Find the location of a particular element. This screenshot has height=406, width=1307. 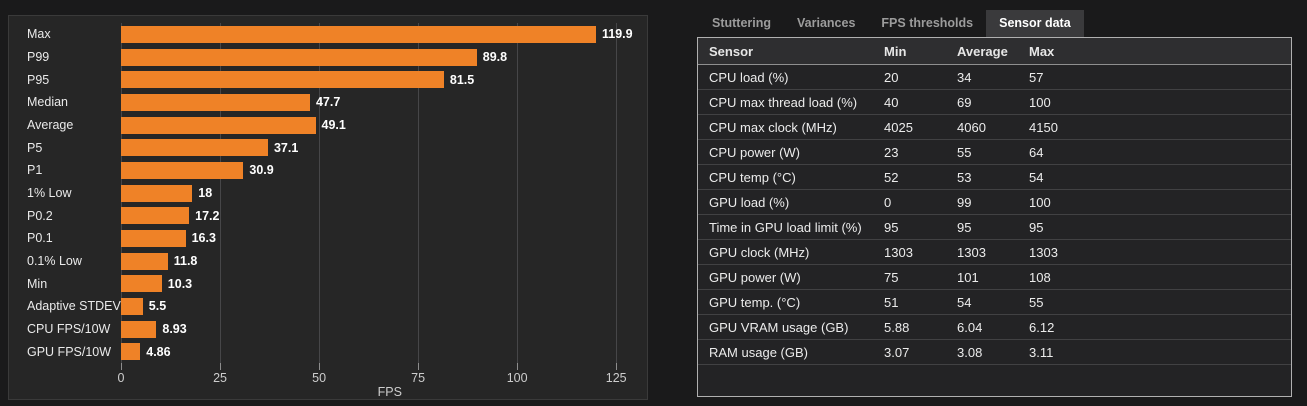

bar-value-label: 16.3 is located at coordinates (203, 238).